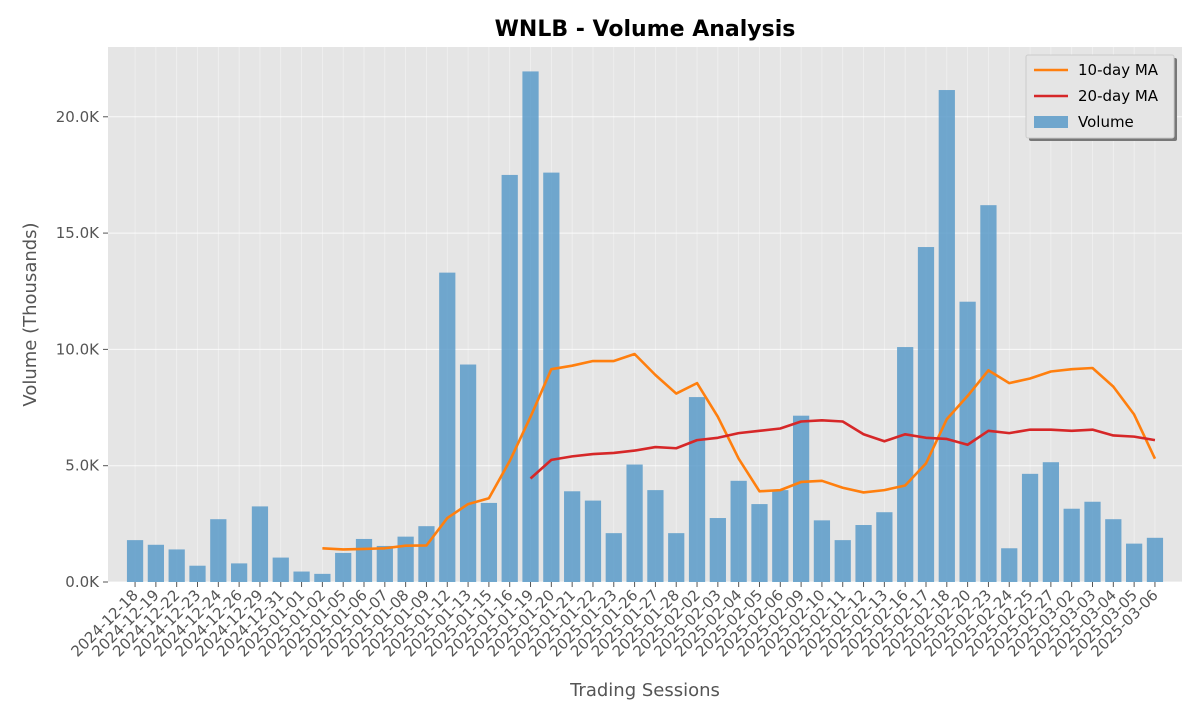 The image size is (1200, 720). What do you see at coordinates (645, 29) in the screenshot?
I see `chart-title: WNLB - Volume Analysis` at bounding box center [645, 29].